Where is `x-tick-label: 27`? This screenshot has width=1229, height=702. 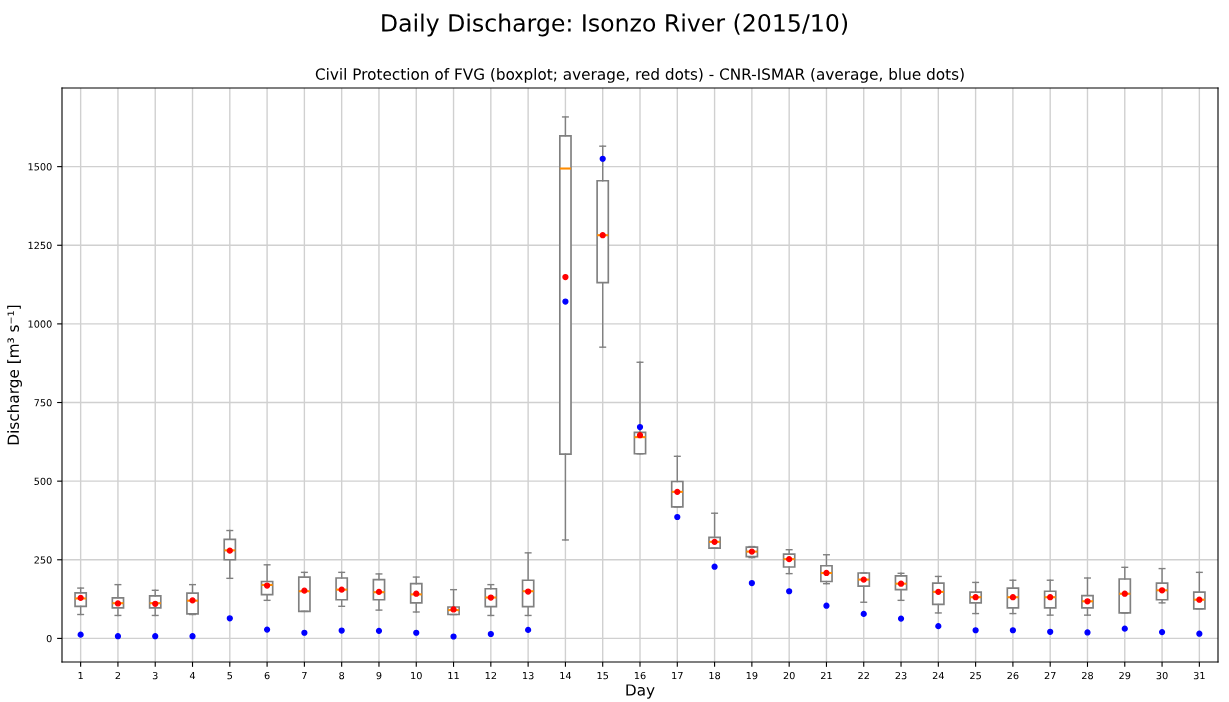
x-tick-label: 27 is located at coordinates (1050, 675).